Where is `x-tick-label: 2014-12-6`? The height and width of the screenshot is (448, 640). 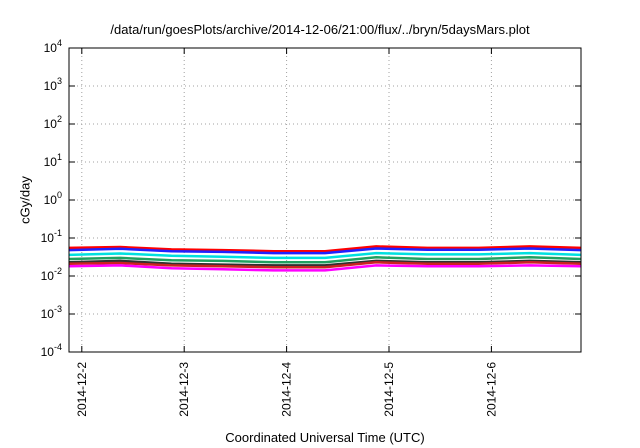 x-tick-label: 2014-12-6 is located at coordinates (491, 389).